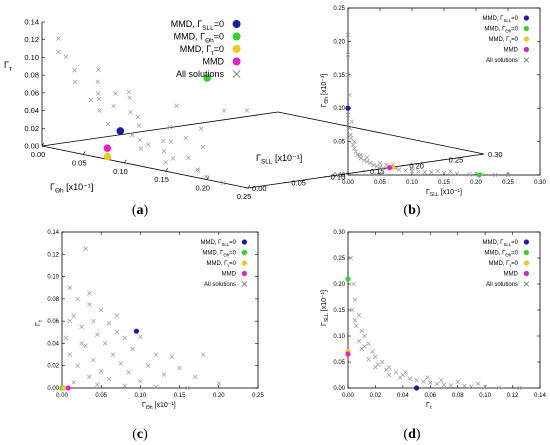  I want to click on y-axis-label: ΓΘh [x10⁻¹], so click(325, 91).